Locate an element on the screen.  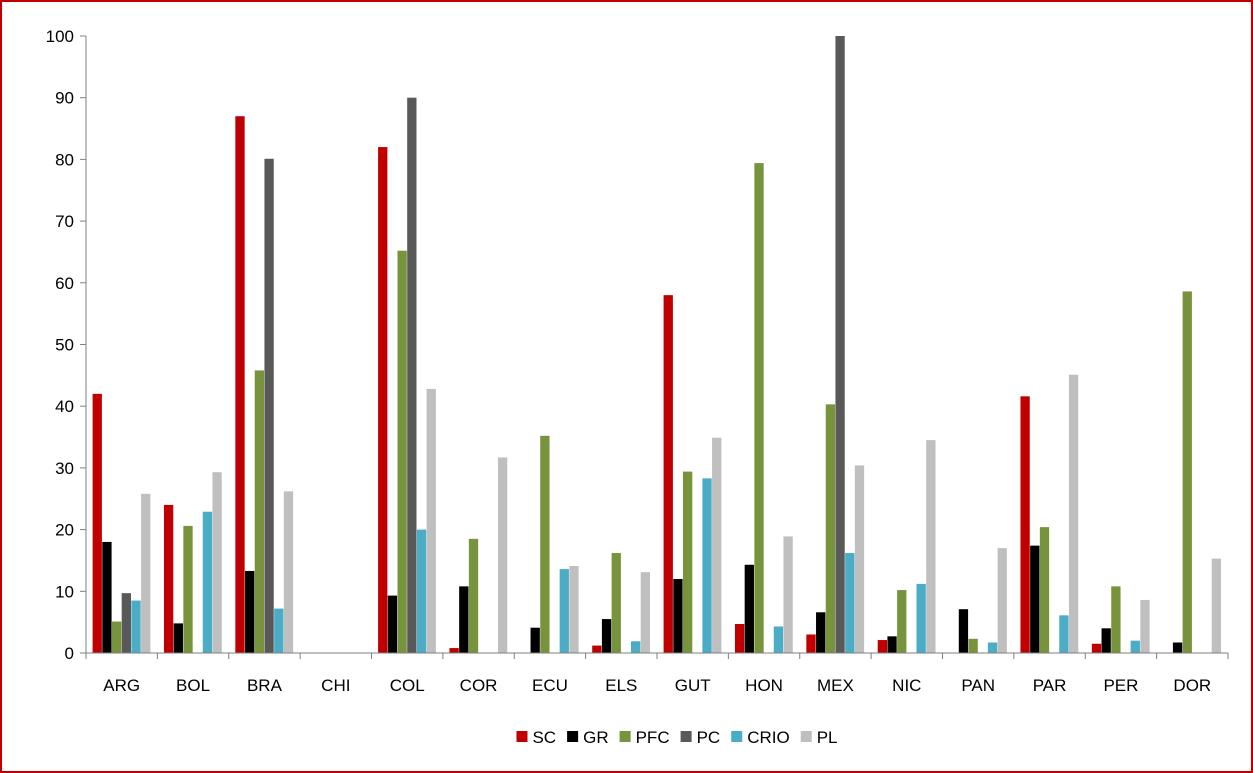
bar-pl-bol is located at coordinates (217, 562).